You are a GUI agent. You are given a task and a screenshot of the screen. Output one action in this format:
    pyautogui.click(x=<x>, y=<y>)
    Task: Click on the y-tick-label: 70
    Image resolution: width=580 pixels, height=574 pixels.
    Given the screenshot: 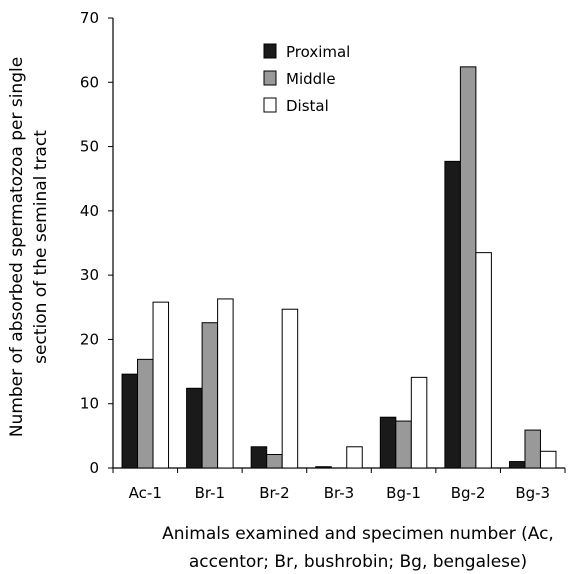 What is the action you would take?
    pyautogui.click(x=89, y=18)
    